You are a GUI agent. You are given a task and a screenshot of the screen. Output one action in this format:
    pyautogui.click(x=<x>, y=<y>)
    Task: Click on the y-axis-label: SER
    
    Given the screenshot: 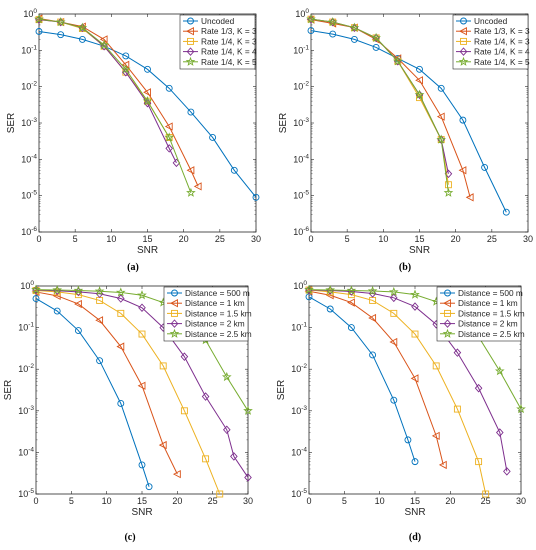 What is the action you would take?
    pyautogui.click(x=281, y=390)
    